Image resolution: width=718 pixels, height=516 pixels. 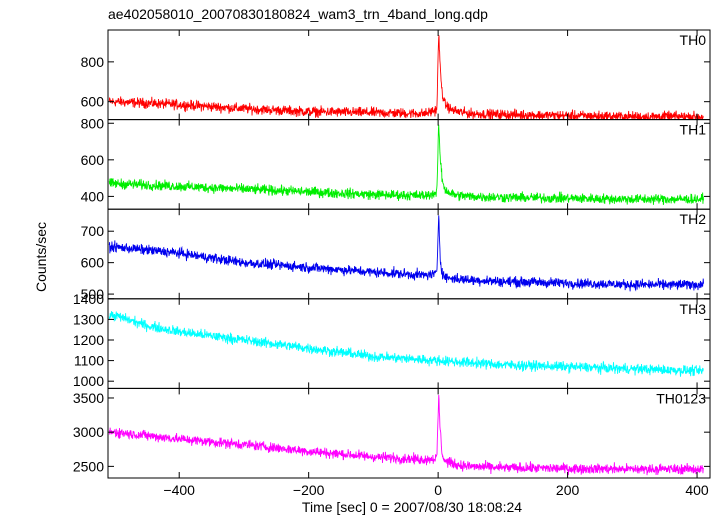 I want to click on y-tick-label: 3500, so click(x=88, y=398).